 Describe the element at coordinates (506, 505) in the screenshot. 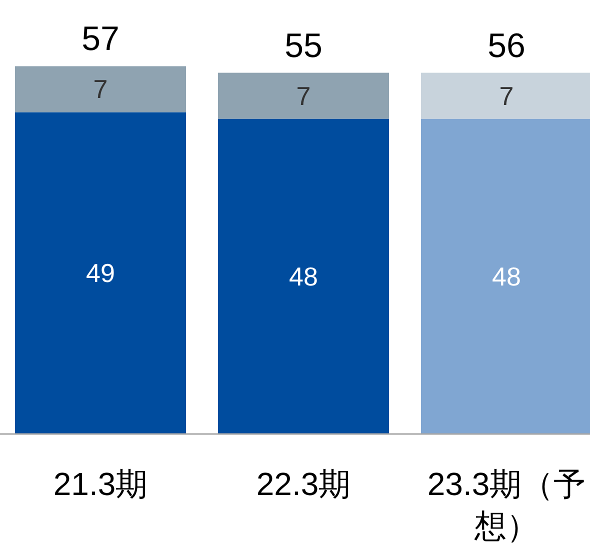

I see `x-tick-label: 23.3期（予想）` at that location.